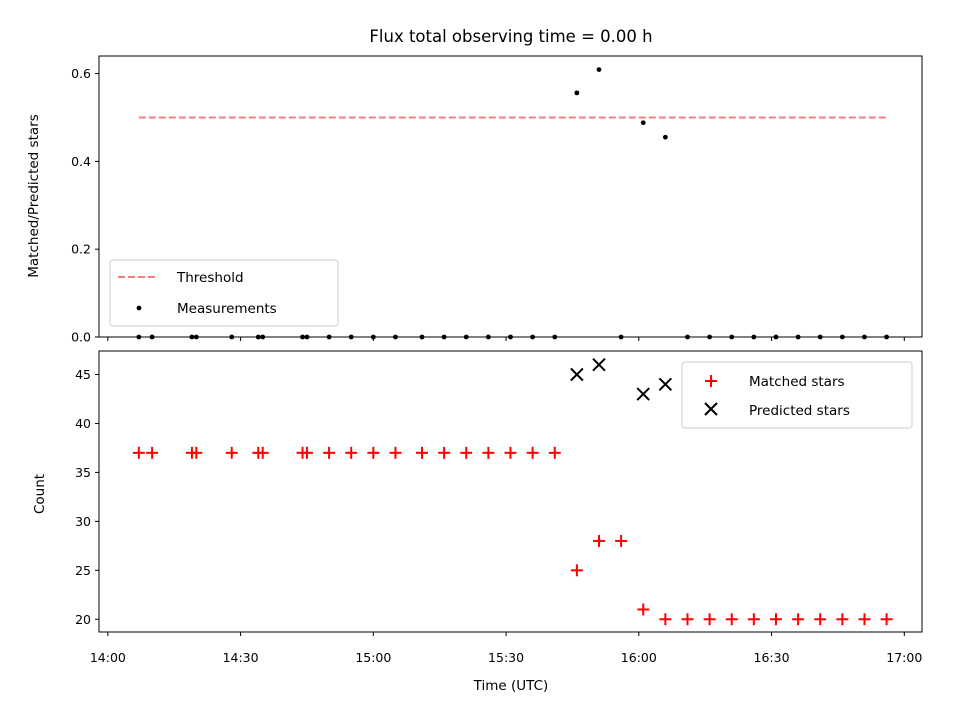 The width and height of the screenshot is (960, 724). What do you see at coordinates (227, 309) in the screenshot?
I see `measurements-legend-label: Measurements` at bounding box center [227, 309].